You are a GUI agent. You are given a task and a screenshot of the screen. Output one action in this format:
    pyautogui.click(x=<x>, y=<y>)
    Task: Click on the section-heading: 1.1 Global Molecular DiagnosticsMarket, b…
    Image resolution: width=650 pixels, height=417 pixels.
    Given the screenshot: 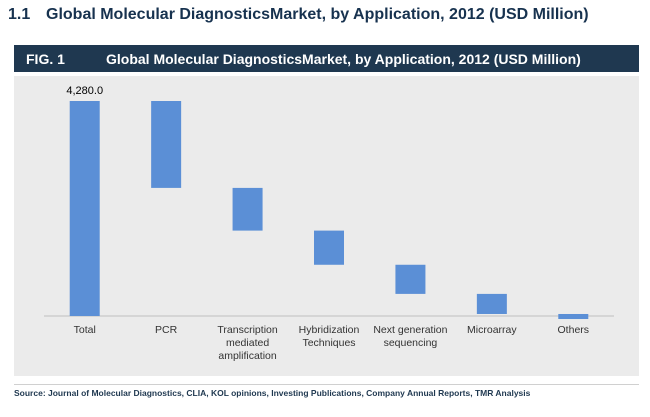 What is the action you would take?
    pyautogui.click(x=298, y=15)
    